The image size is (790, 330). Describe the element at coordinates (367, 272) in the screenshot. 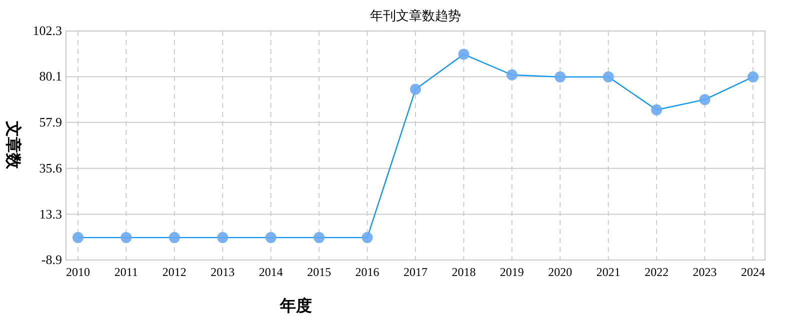

I see `x-tick-label: 2016` at that location.